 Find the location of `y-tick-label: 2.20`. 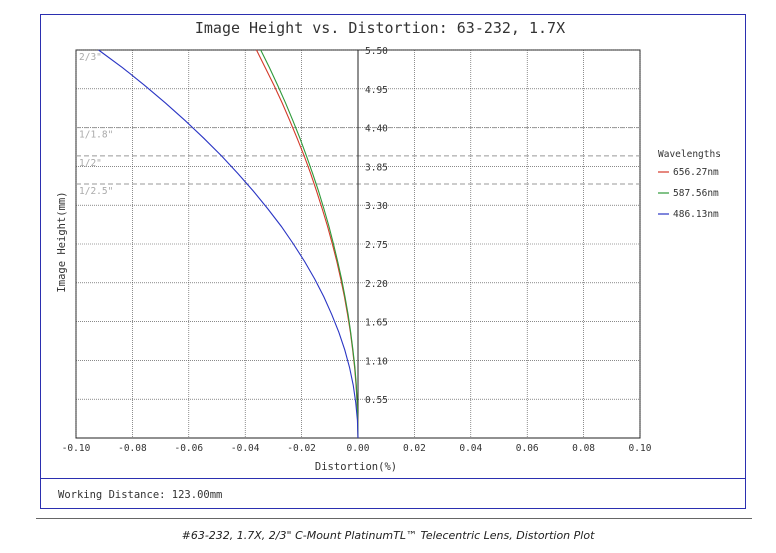

y-tick-label: 2.20 is located at coordinates (376, 284).